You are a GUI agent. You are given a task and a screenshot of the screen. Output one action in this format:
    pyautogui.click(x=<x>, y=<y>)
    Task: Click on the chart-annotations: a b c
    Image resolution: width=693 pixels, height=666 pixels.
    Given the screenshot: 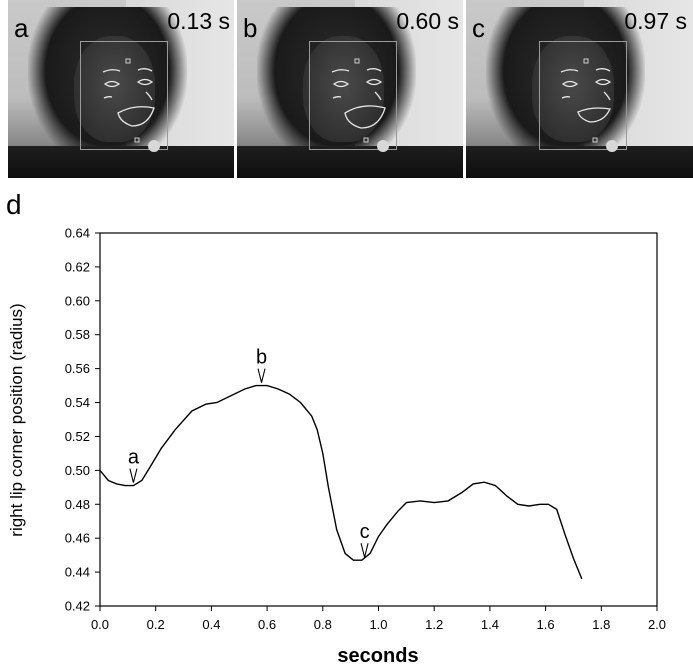 What is the action you would take?
    pyautogui.click(x=249, y=452)
    